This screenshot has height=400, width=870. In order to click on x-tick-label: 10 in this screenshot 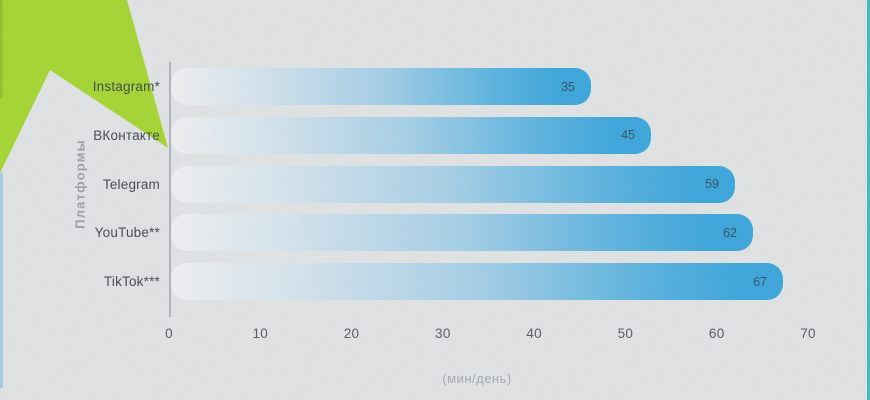, I will do `click(260, 333)`.